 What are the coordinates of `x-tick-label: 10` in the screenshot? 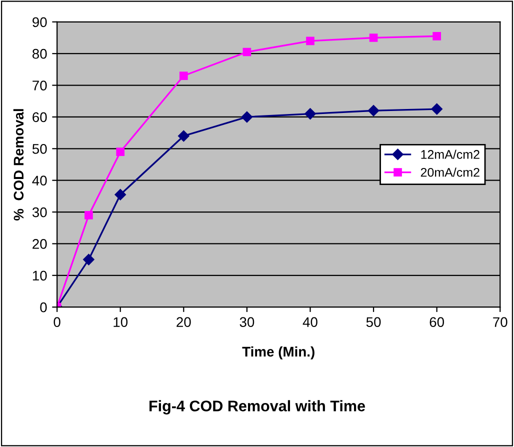 It's located at (121, 322).